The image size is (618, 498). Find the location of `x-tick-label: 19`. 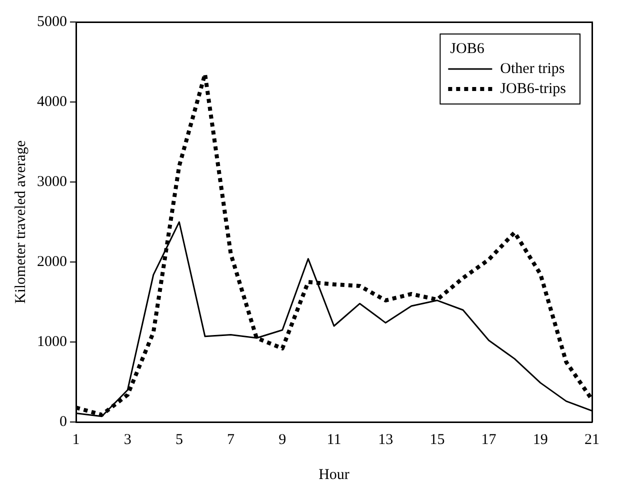

x-tick-label: 19 is located at coordinates (540, 440).